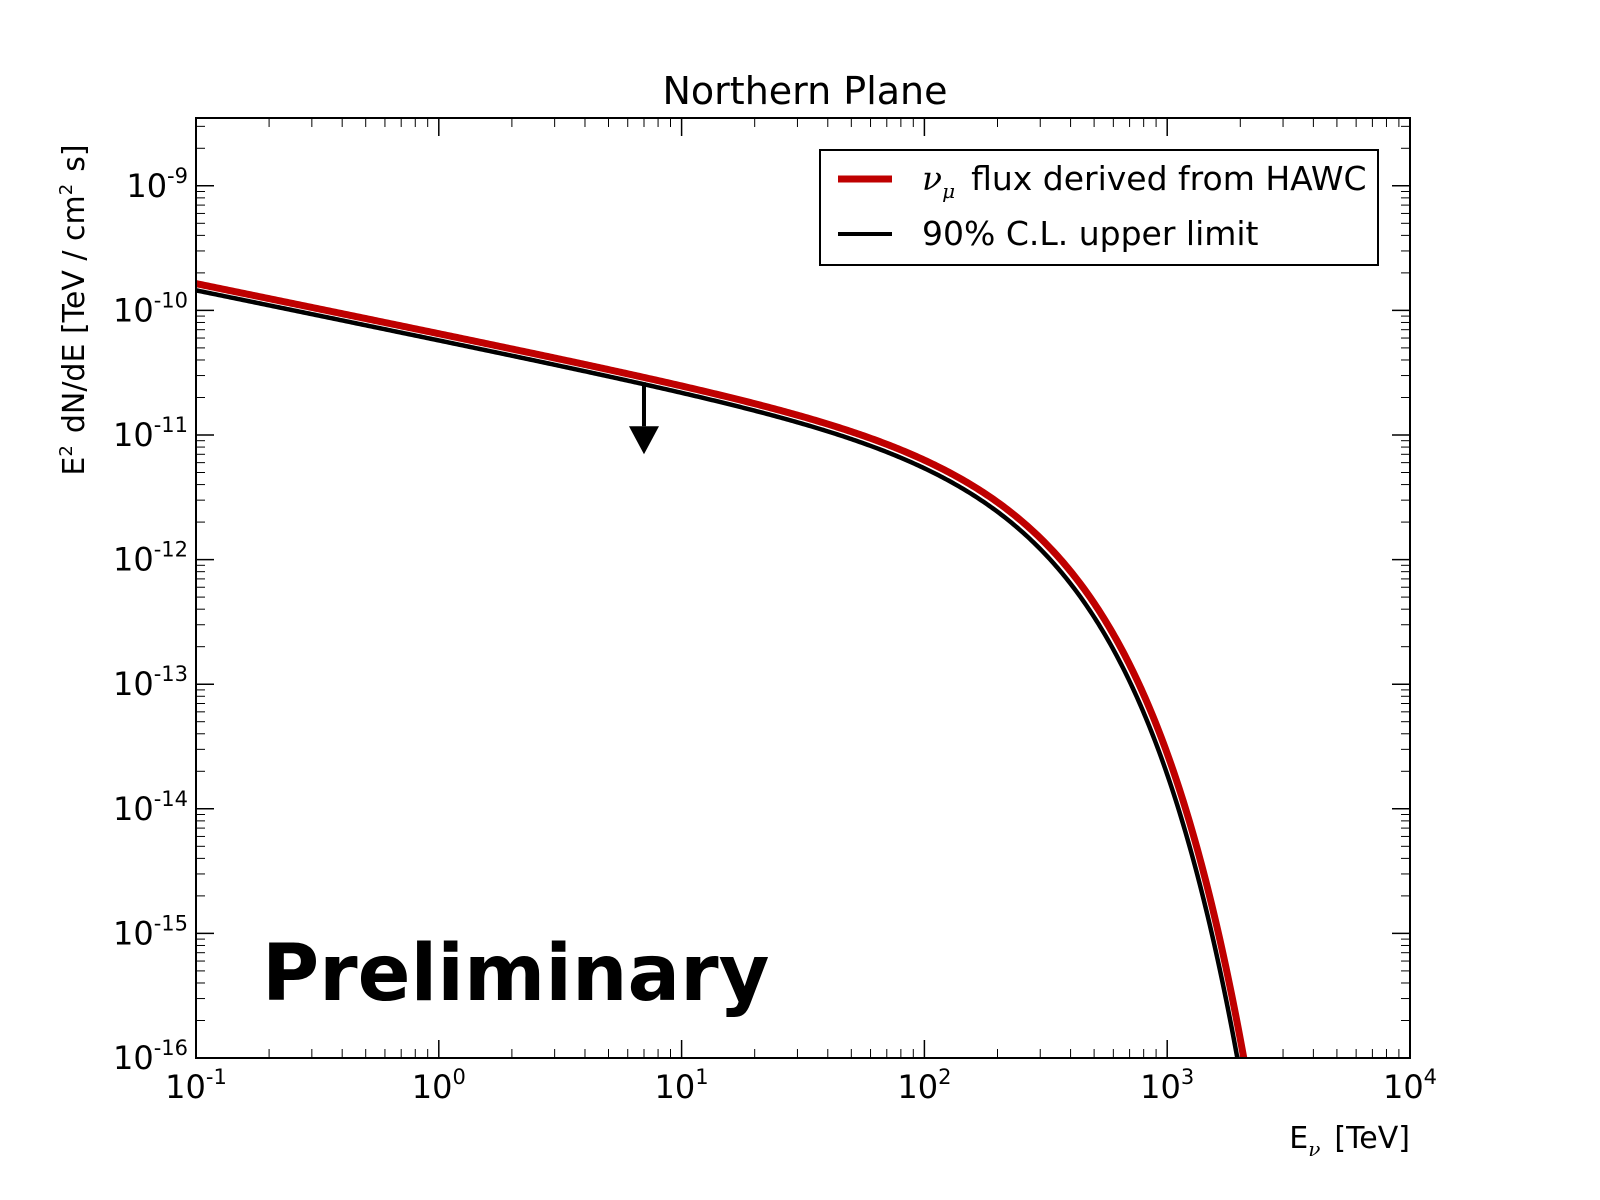 The height and width of the screenshot is (1200, 1600). What do you see at coordinates (66, 189) in the screenshot?
I see `y-axis-label-middle-sup: 2` at bounding box center [66, 189].